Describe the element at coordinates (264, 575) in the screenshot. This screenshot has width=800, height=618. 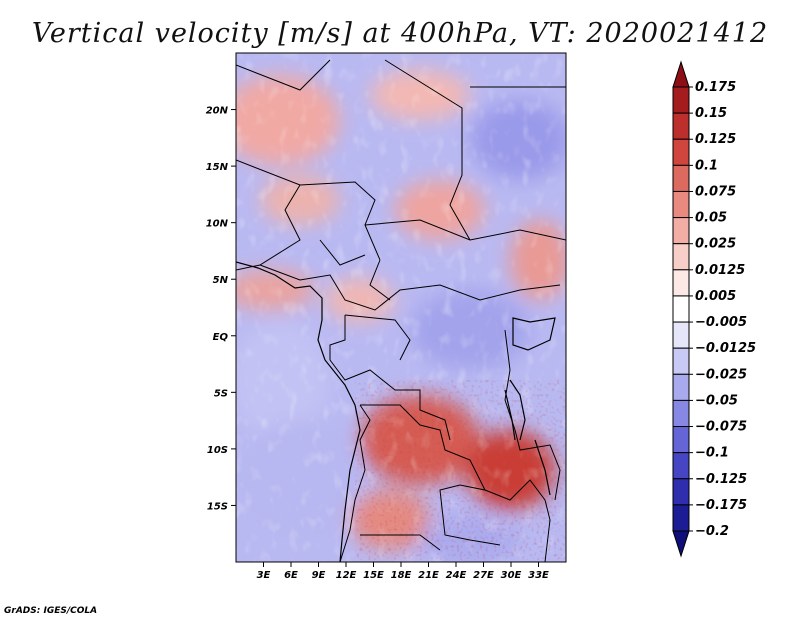
I see `x-tick-label: 3E` at that location.